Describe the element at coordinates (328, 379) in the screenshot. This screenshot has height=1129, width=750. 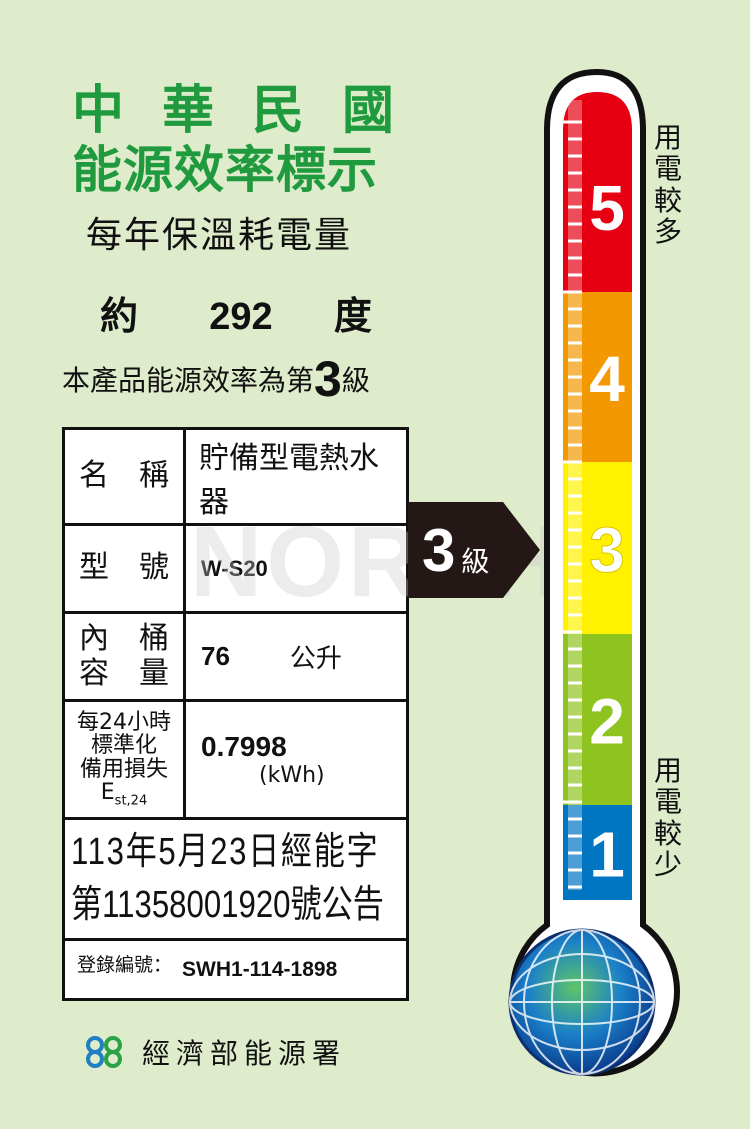
I see `grade-number: 3` at that location.